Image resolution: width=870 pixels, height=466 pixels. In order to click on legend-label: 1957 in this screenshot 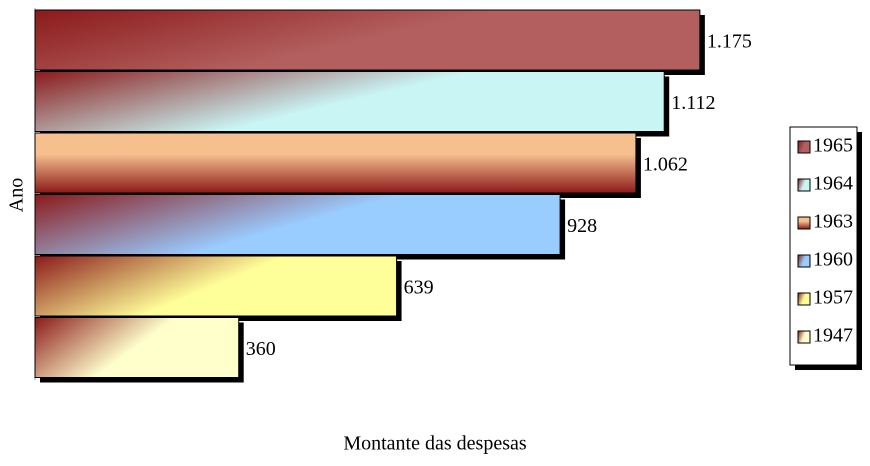, I will do `click(833, 298)`.